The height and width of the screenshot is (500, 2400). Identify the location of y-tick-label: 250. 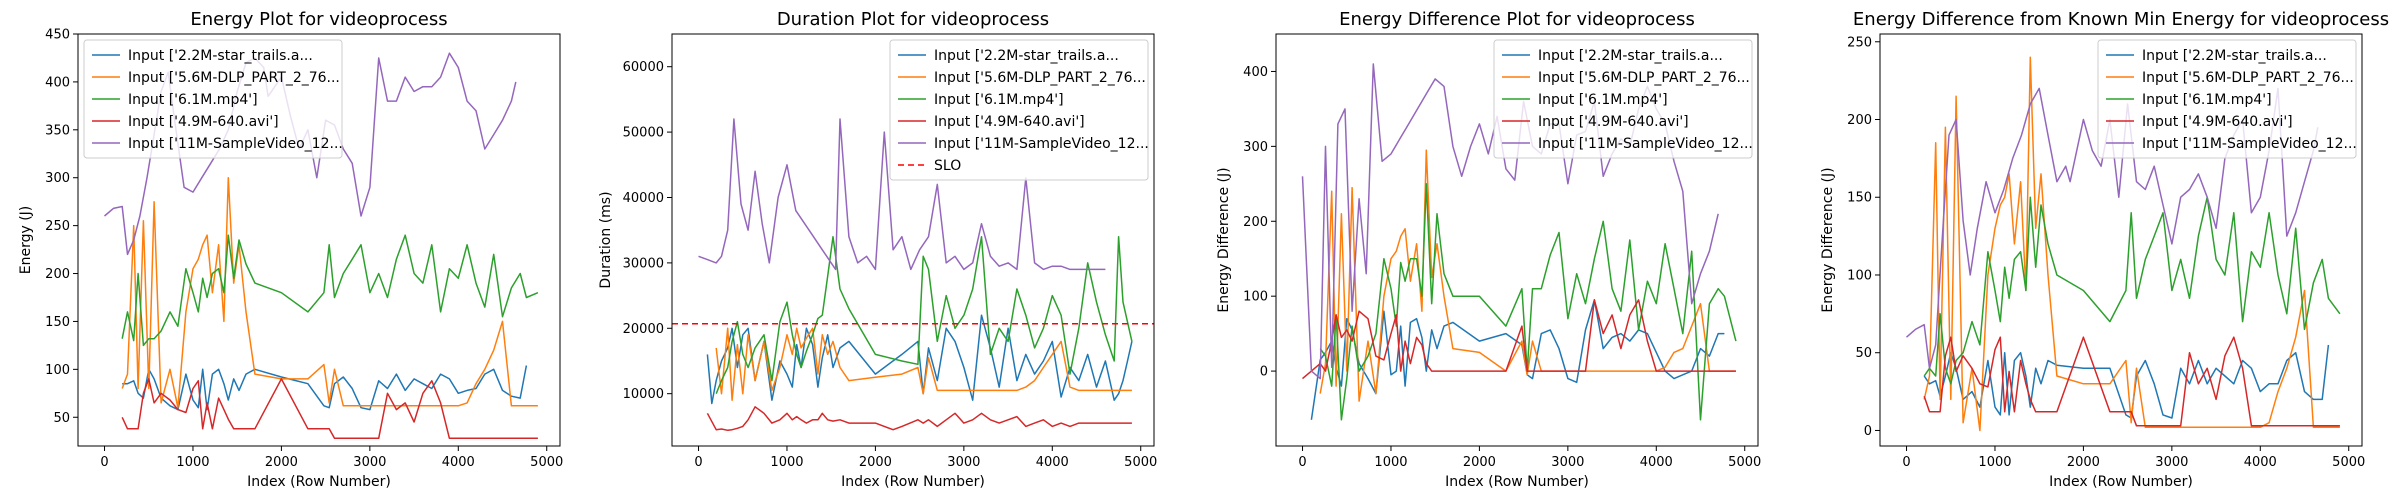
(57, 226).